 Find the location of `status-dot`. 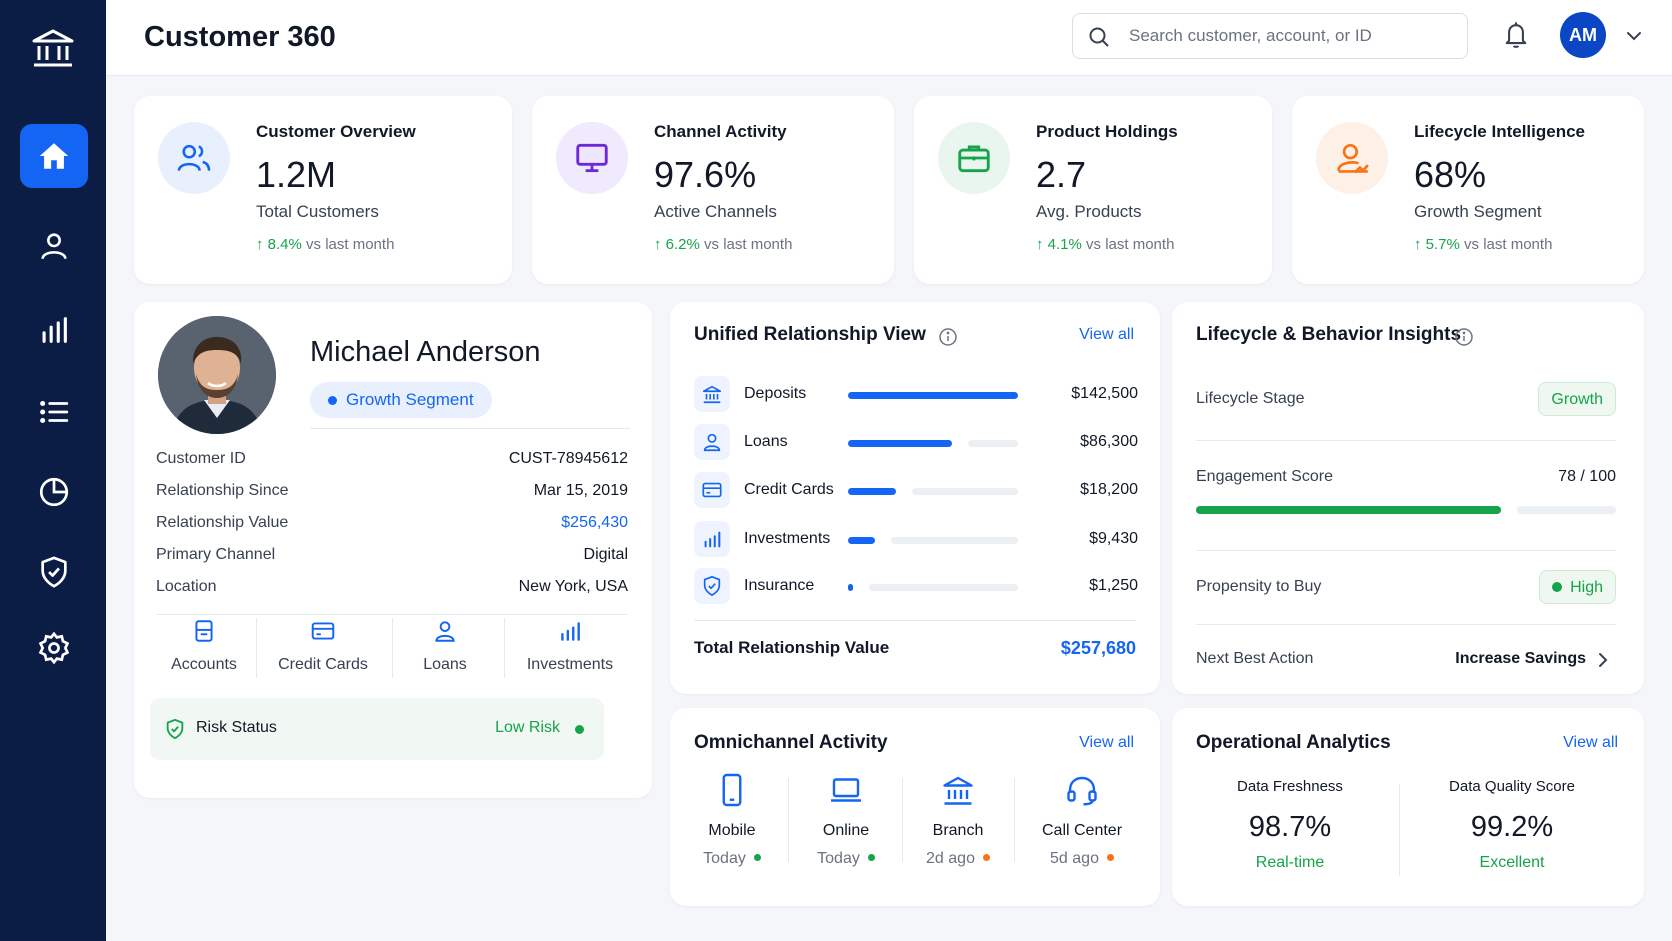

status-dot is located at coordinates (1557, 587).